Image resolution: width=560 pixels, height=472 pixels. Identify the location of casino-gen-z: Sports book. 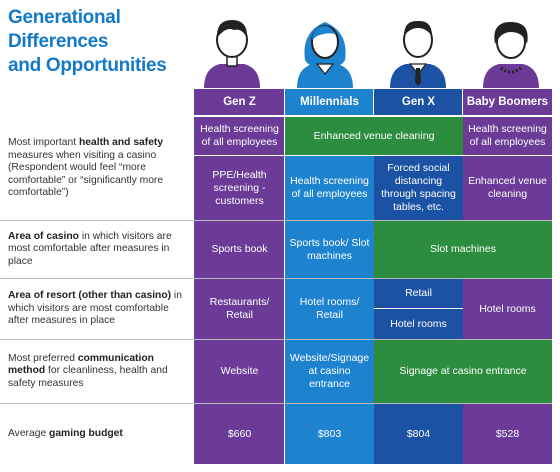
(239, 249).